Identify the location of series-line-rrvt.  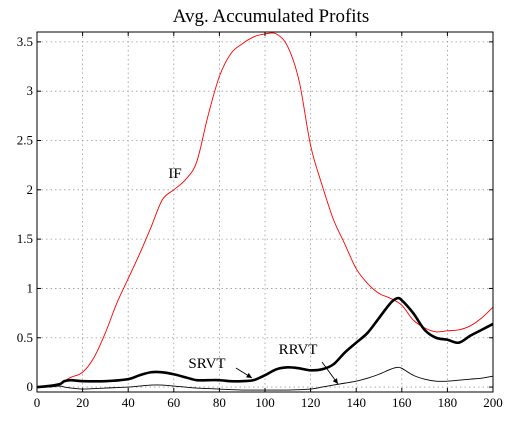
(265, 378).